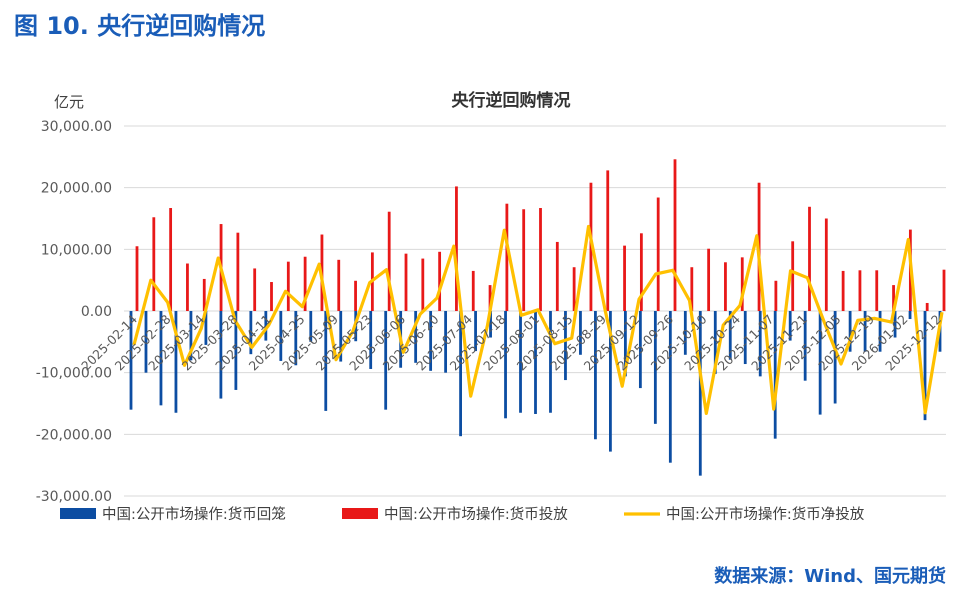 This screenshot has width=960, height=592. What do you see at coordinates (74, 497) in the screenshot?
I see `y-tick-label: -30,000.00` at bounding box center [74, 497].